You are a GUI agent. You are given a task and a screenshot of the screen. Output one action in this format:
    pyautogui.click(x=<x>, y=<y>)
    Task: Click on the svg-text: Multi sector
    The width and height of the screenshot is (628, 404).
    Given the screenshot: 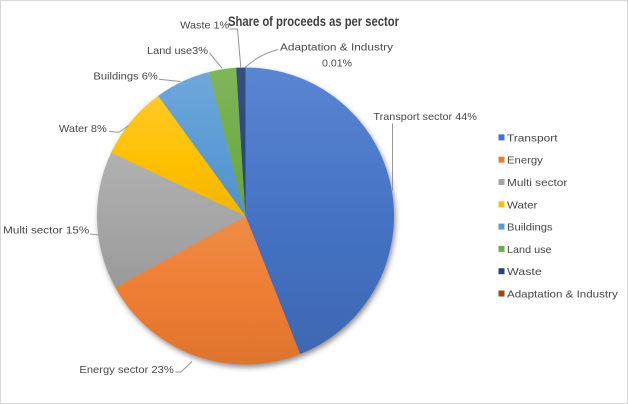 What is the action you would take?
    pyautogui.click(x=537, y=183)
    